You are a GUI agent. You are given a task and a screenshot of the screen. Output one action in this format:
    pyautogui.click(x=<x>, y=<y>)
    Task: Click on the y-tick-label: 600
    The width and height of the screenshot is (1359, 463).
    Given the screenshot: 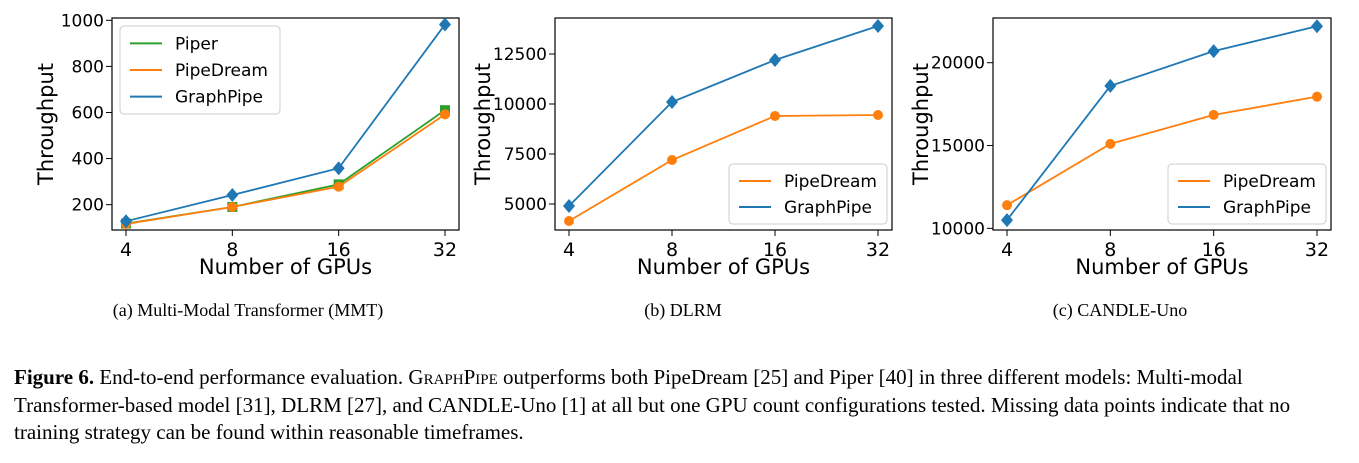 What is the action you would take?
    pyautogui.click(x=88, y=113)
    